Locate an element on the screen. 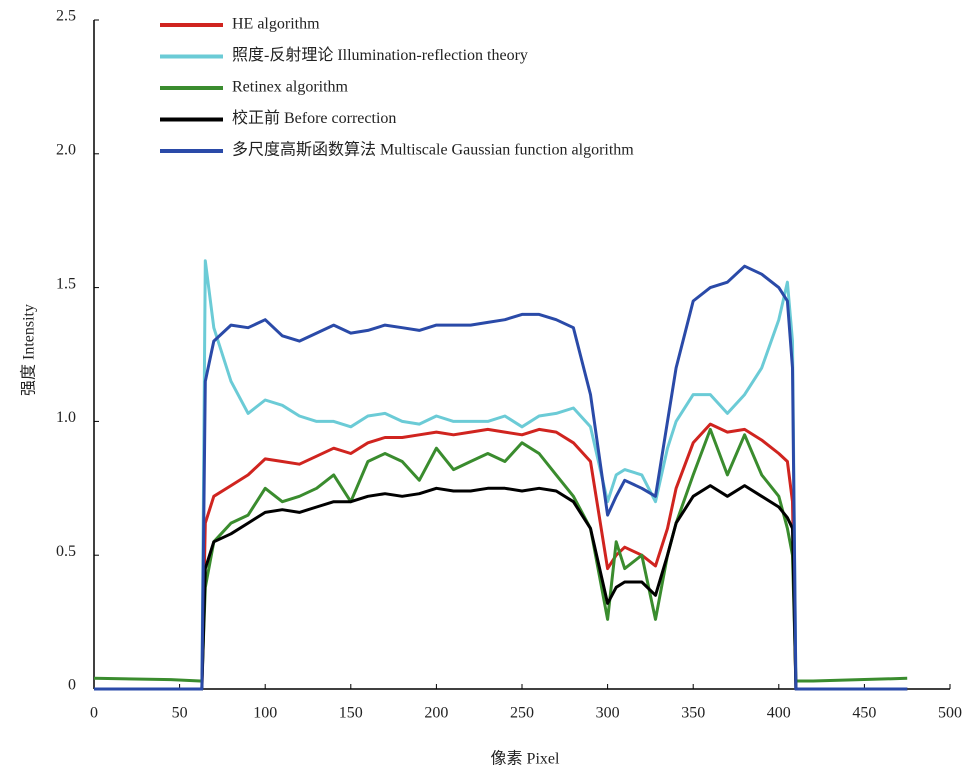 The width and height of the screenshot is (977, 782). x-tick-label: 500 is located at coordinates (950, 713).